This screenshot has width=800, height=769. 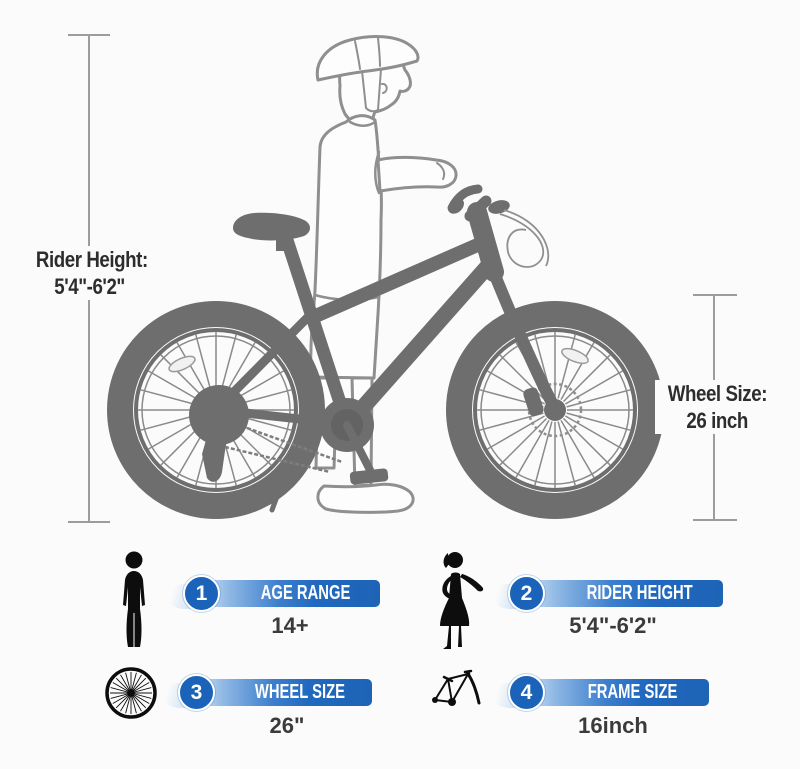 What do you see at coordinates (498, 226) in the screenshot?
I see `handlebar-assembly` at bounding box center [498, 226].